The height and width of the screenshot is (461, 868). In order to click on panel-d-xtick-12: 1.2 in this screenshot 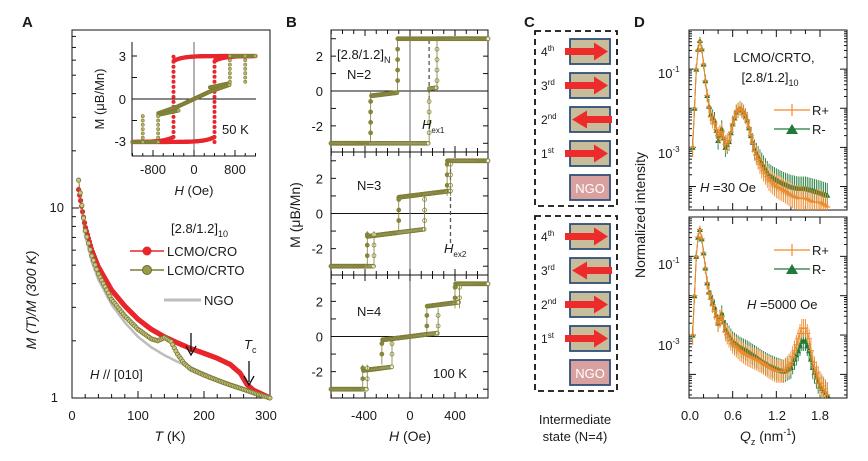, I will do `click(777, 415)`.